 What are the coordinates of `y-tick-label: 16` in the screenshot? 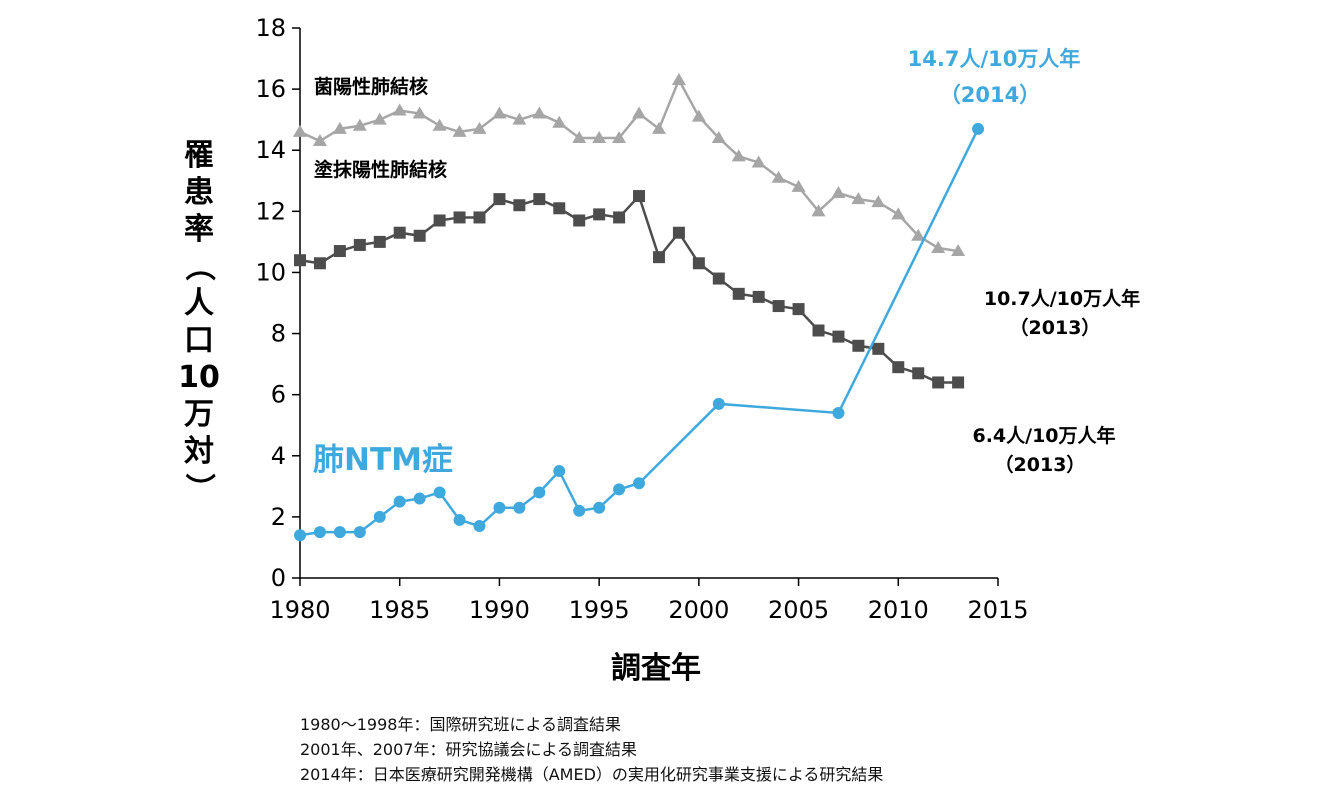 It's located at (270, 89).